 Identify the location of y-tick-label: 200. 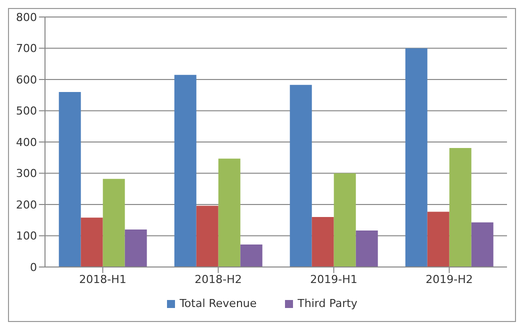
(26, 205).